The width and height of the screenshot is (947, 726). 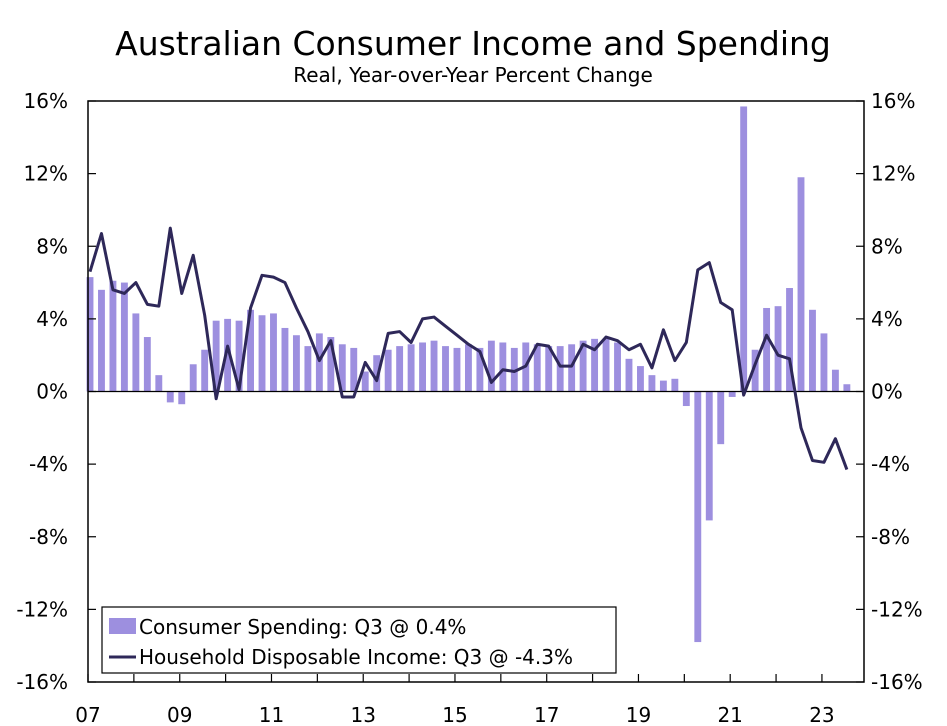 What do you see at coordinates (52, 392) in the screenshot?
I see `y-tick-label-left: 0%` at bounding box center [52, 392].